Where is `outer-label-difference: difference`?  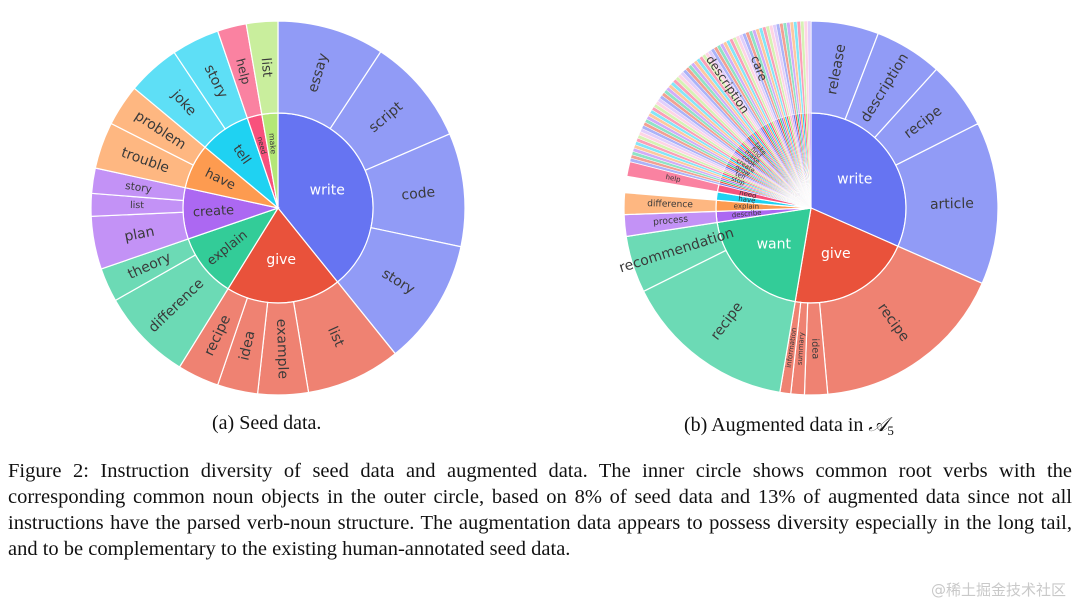
outer-label-difference: difference is located at coordinates (670, 204).